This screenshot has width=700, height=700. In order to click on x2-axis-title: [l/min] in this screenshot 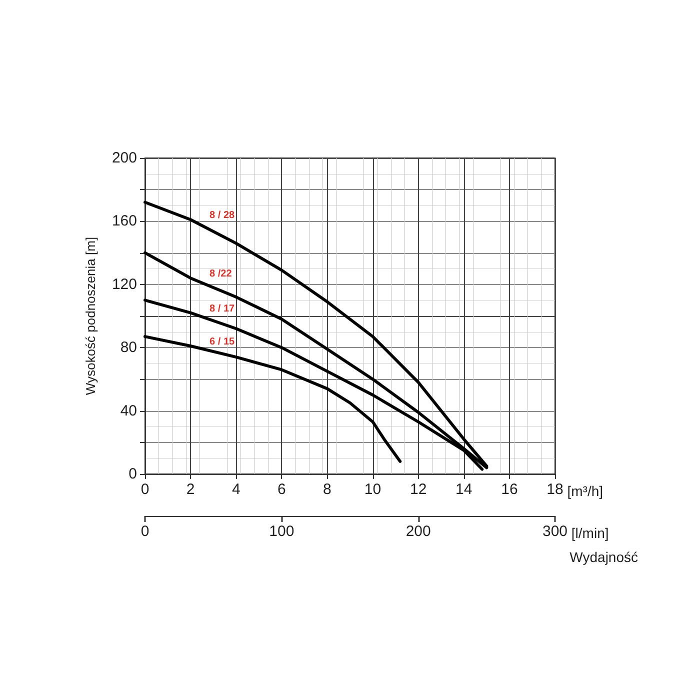, I will do `click(590, 533)`.